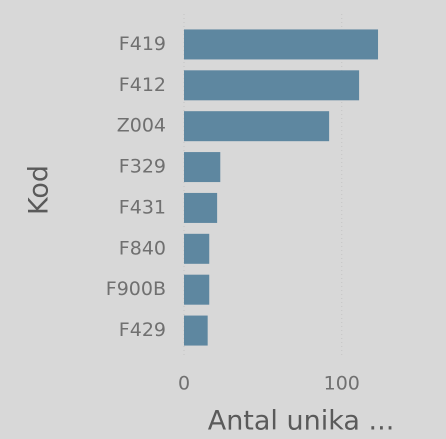 The height and width of the screenshot is (439, 446). What do you see at coordinates (142, 167) in the screenshot?
I see `y-tick-label: F329` at bounding box center [142, 167].